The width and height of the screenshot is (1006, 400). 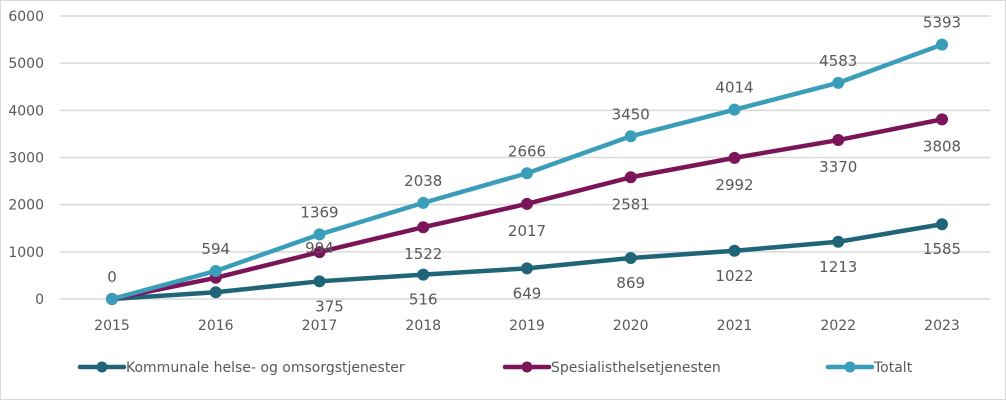 What do you see at coordinates (26, 111) in the screenshot?
I see `y-tick-label: 4000` at bounding box center [26, 111].